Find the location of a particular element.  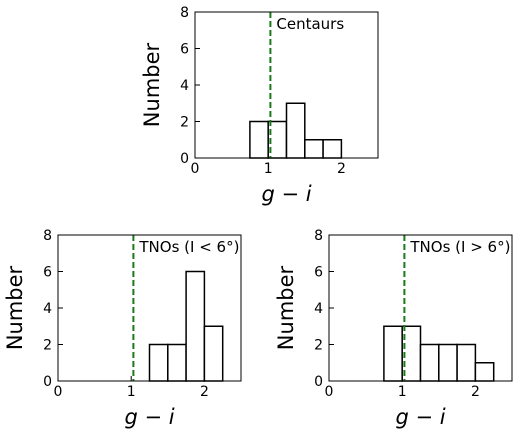

panel-annotation: TNOs (I > 6°) is located at coordinates (459, 247).